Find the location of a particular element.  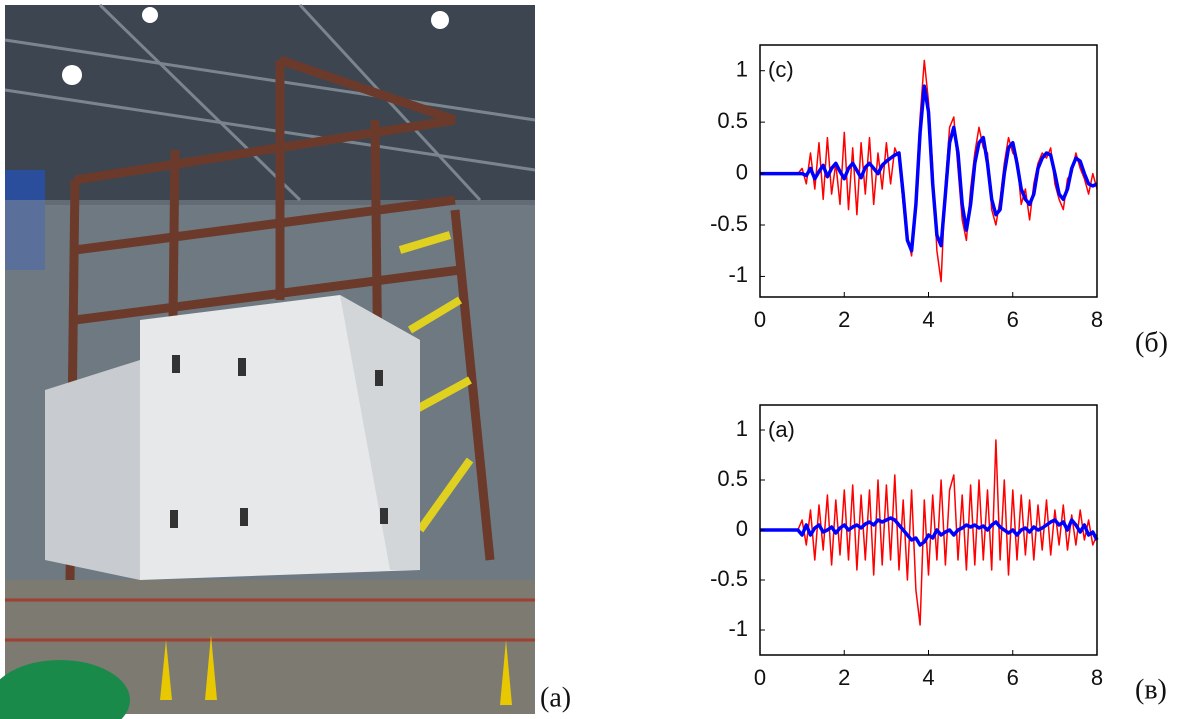

panel-label: (в) is located at coordinates (1151, 689).